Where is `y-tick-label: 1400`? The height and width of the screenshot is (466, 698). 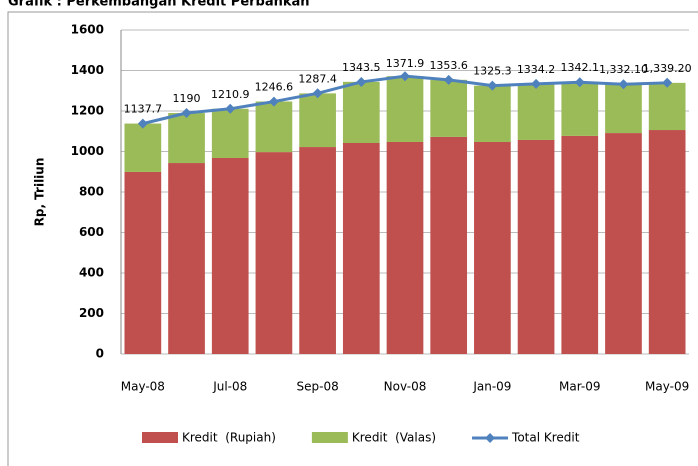
y-tick-label: 1400 is located at coordinates (87, 70).